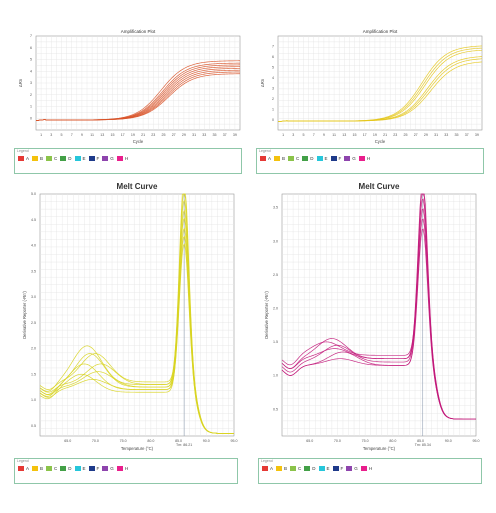 The width and height of the screenshot is (496, 513). What do you see at coordinates (380, 31) in the screenshot?
I see `chart-title: Amplification Plot` at bounding box center [380, 31].